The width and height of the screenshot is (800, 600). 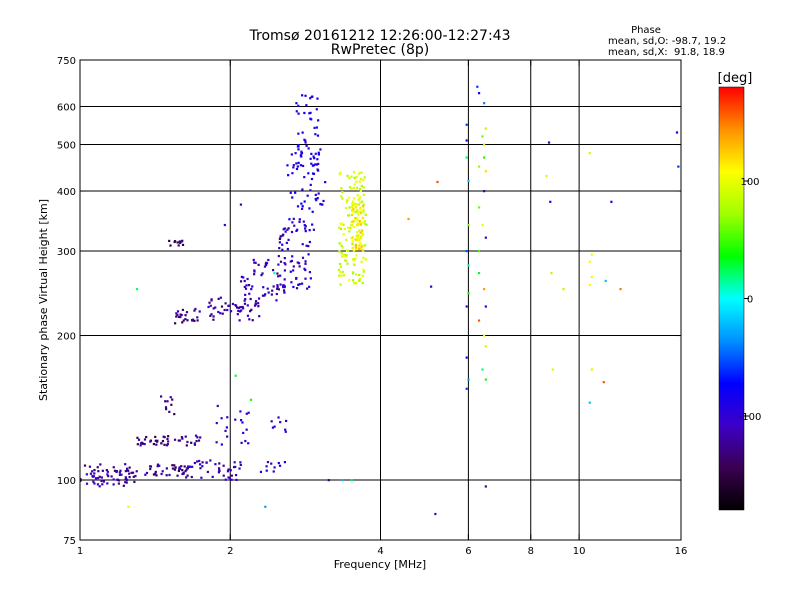 I want to click on colorbar-tick-label: 0, so click(x=750, y=300).